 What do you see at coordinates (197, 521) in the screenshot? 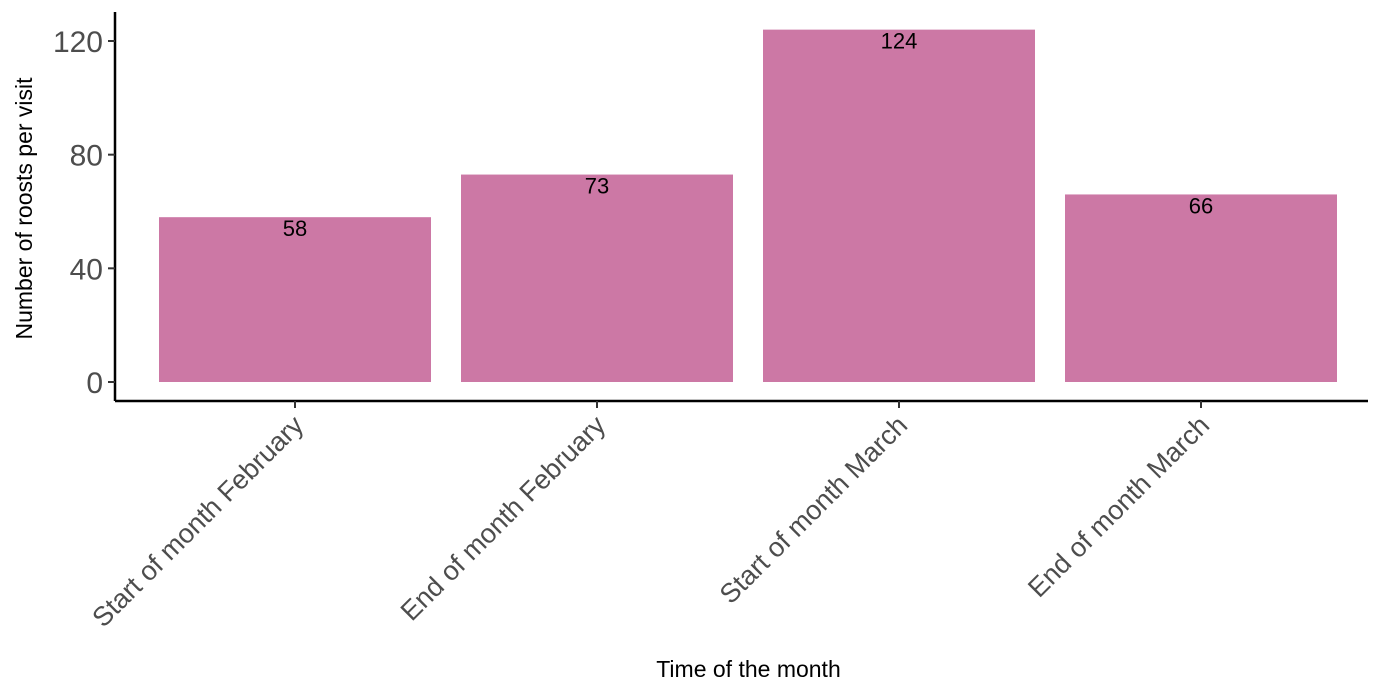
I see `x-tick-label: Start of month February` at bounding box center [197, 521].